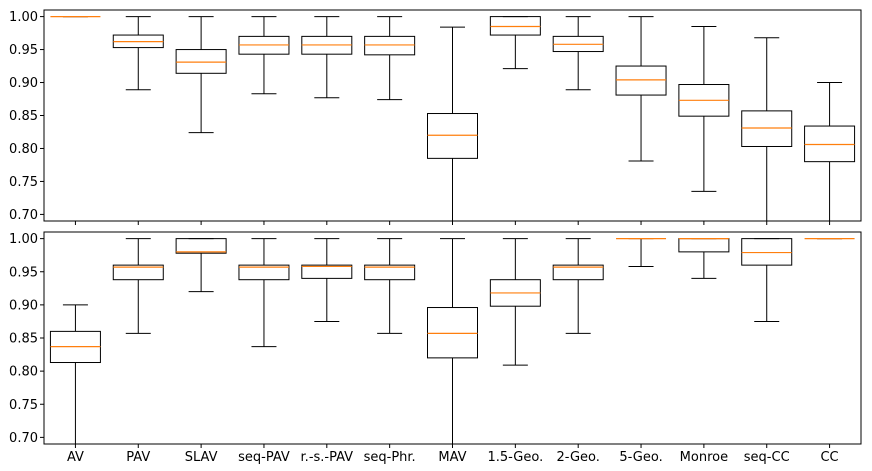  Describe the element at coordinates (704, 457) in the screenshot. I see `x-tick-label: Monroe` at that location.